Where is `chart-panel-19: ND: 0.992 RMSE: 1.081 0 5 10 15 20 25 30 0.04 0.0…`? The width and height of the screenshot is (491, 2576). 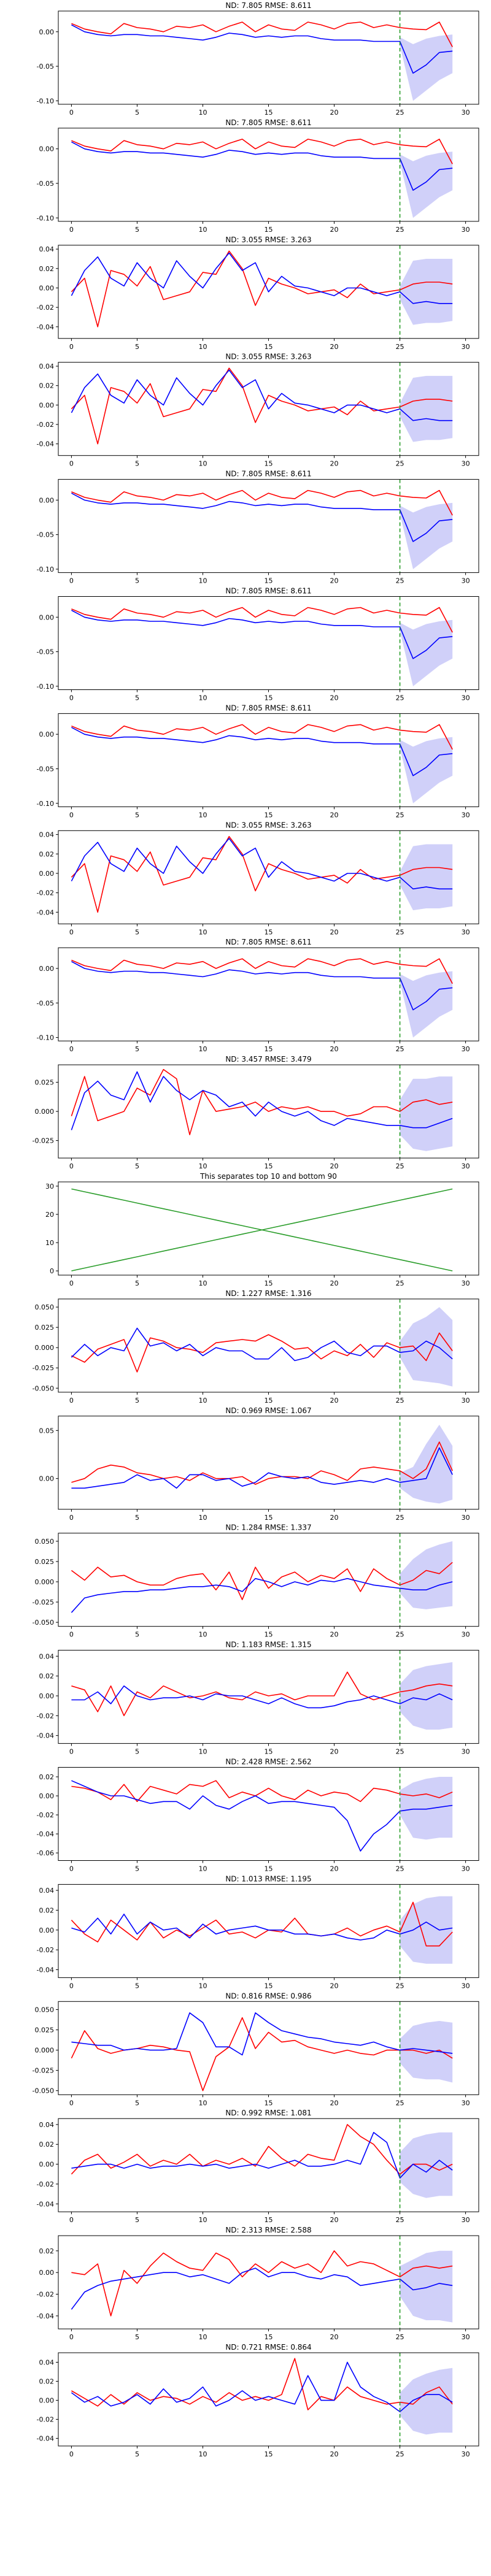
chart-panel-19: ND: 0.992 RMSE: 1.081 0 5 10 15 20 25 30 0.04 0.0… is located at coordinates (258, 2166).